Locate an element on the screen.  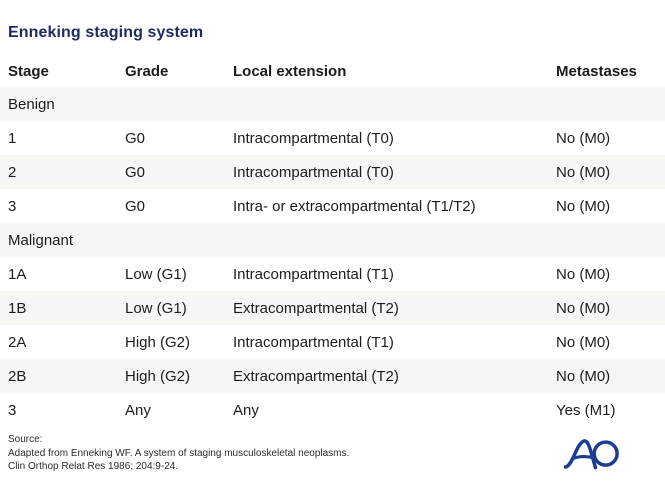
section-row-malignant: Malignant is located at coordinates (332, 240).